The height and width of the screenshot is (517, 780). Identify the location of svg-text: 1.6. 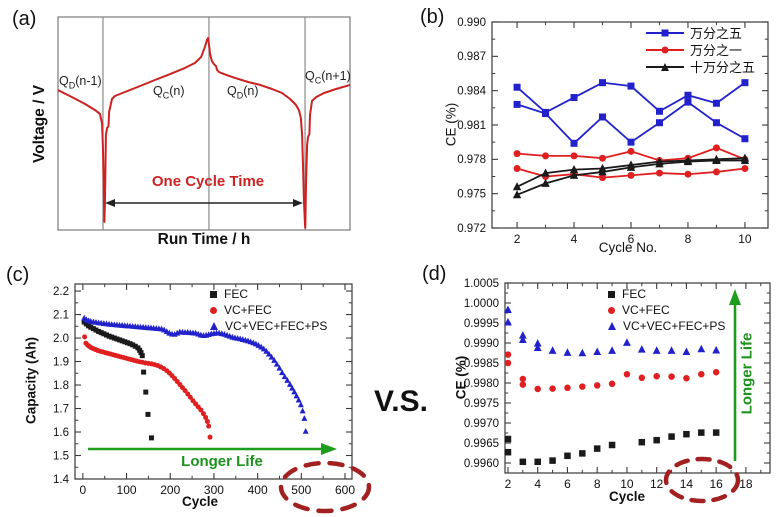
(61, 433).